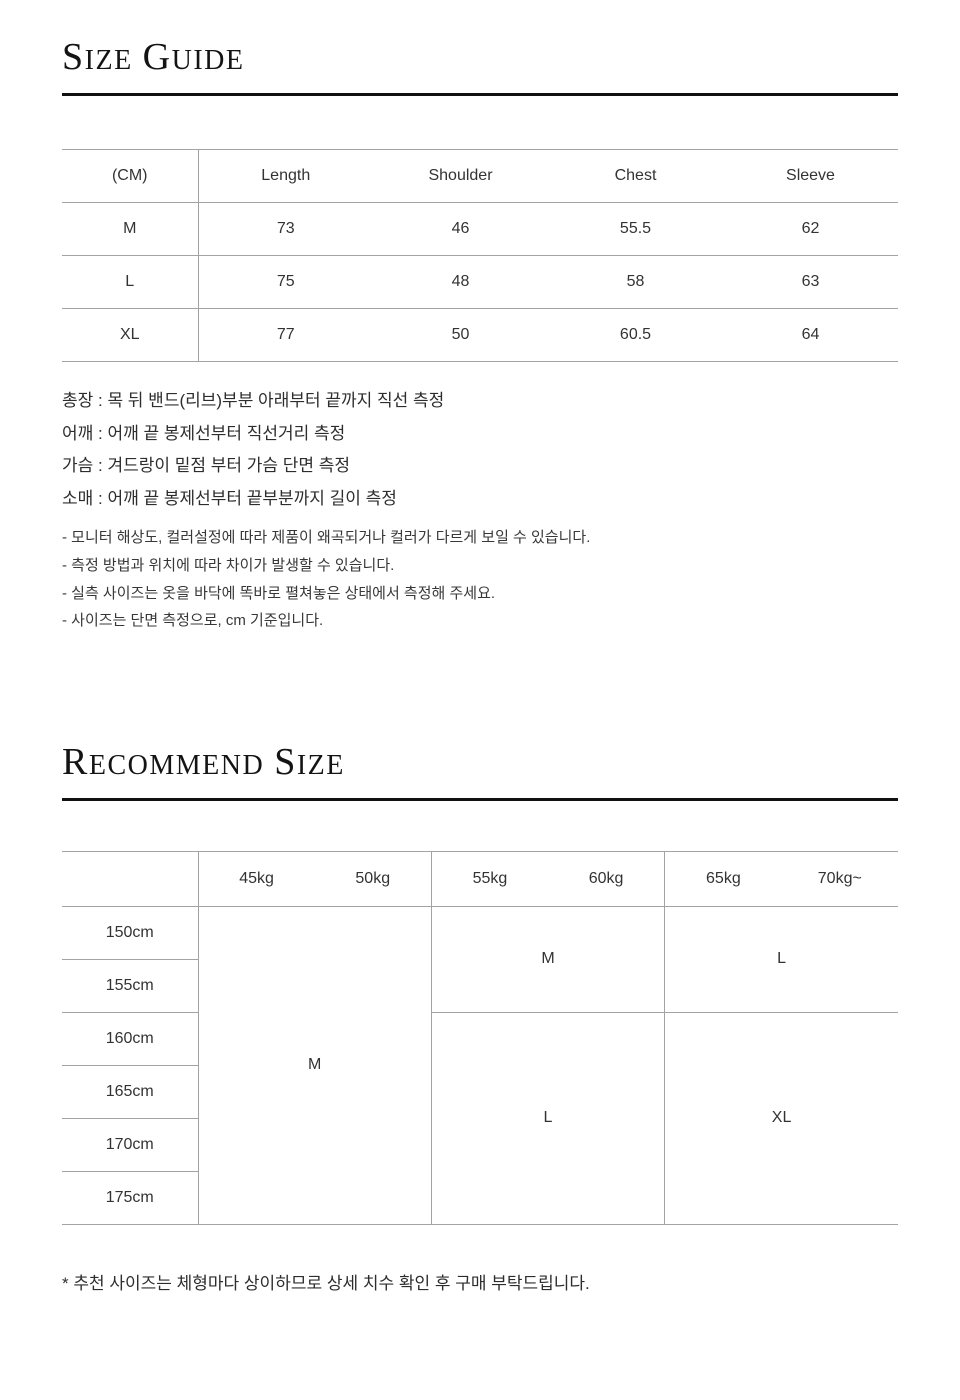 The height and width of the screenshot is (1400, 960). I want to click on recommend-header-row: 45kg 50kg 55kg 60kg 65kg 70kg~, so click(480, 879).